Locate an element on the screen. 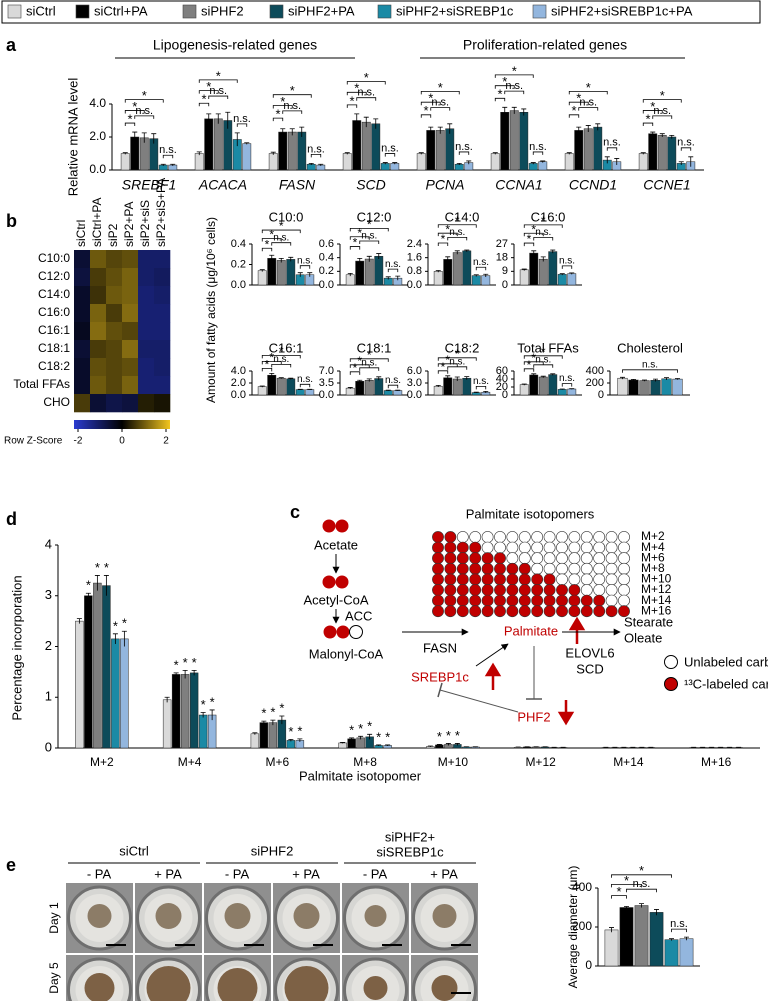  panel-letter: c is located at coordinates (295, 512).